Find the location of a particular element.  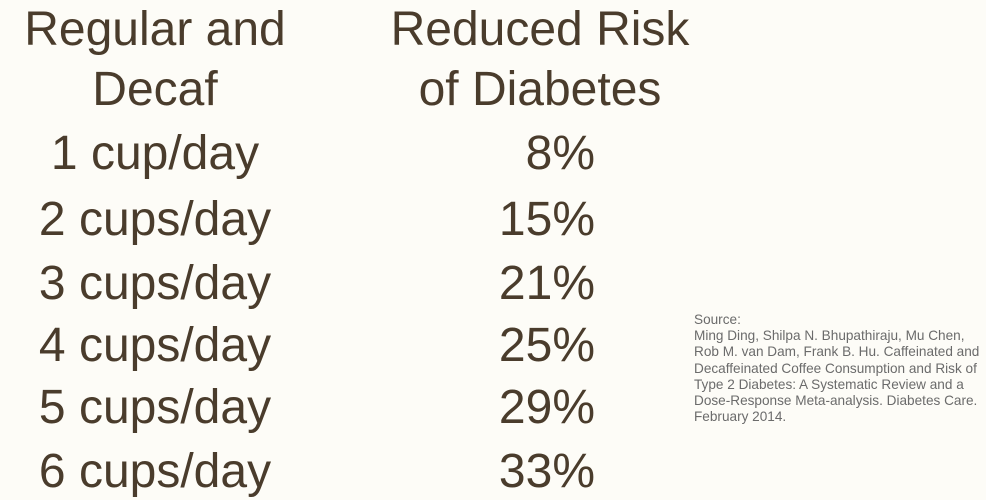

column-header-reduced-risk-line-1: Reduced Risk is located at coordinates (540, 29).